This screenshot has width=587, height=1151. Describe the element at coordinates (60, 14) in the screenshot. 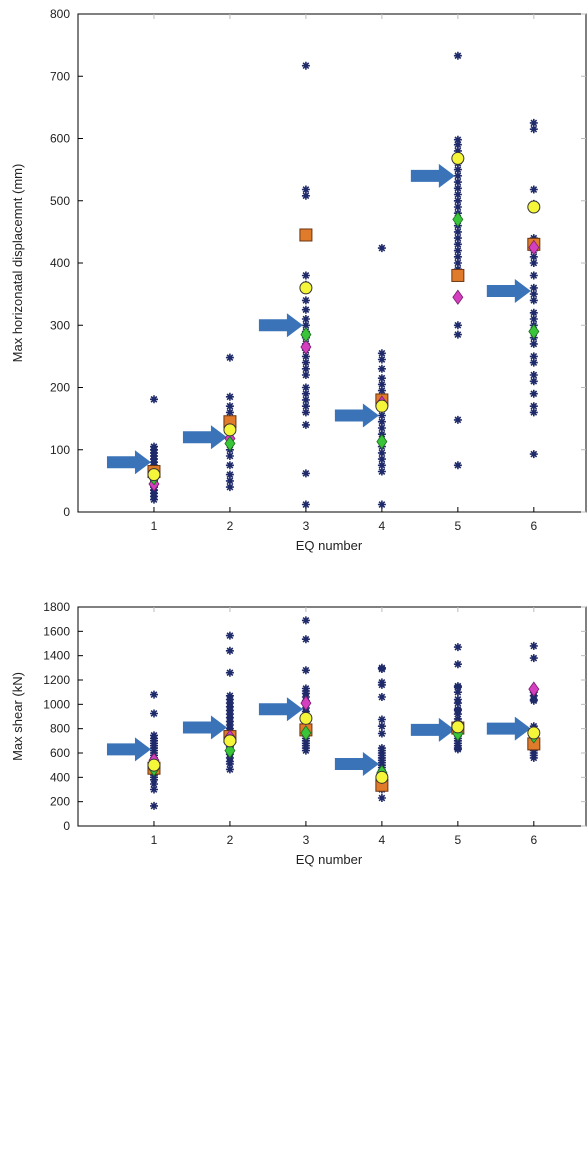

I see `y-tick-label: 800` at that location.